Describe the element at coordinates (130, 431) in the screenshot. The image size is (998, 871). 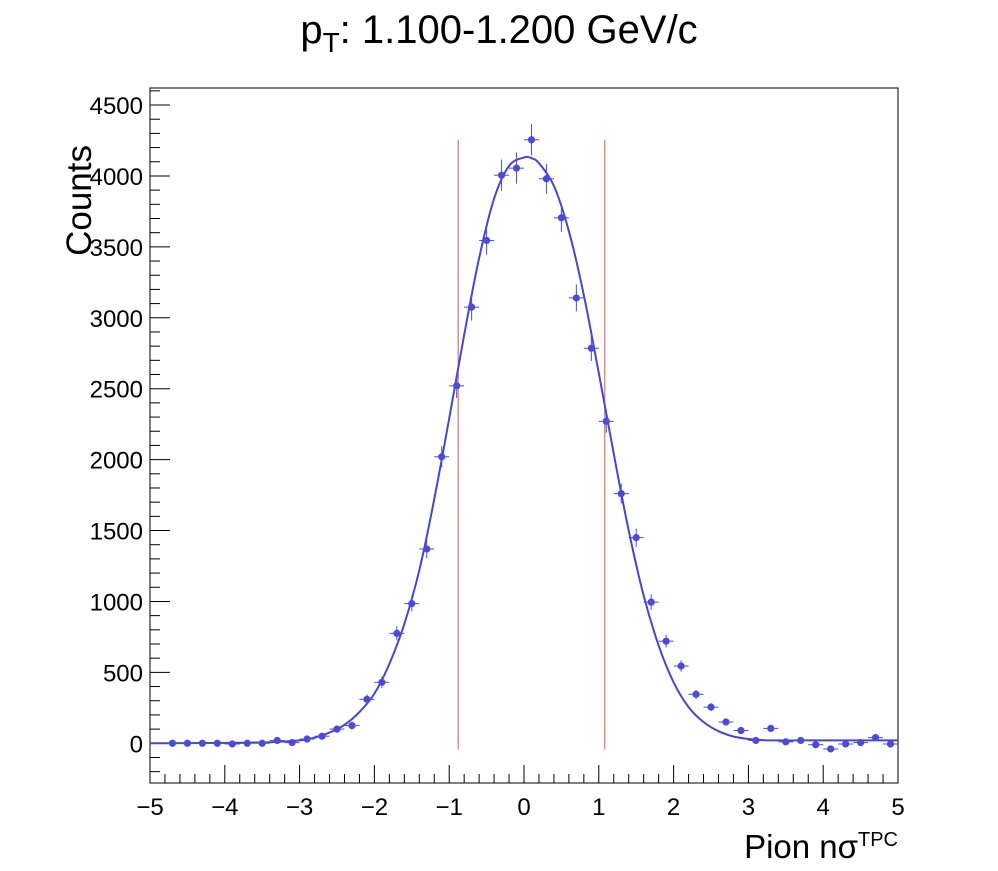
I see `y-axis: 0 500 1000 1500 2000 2500 3000 3500 4000 4500` at that location.